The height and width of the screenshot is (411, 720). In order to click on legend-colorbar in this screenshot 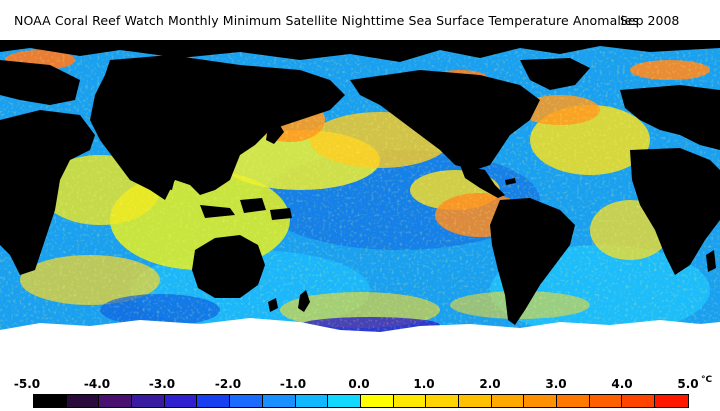, I will do `click(361, 401)`.